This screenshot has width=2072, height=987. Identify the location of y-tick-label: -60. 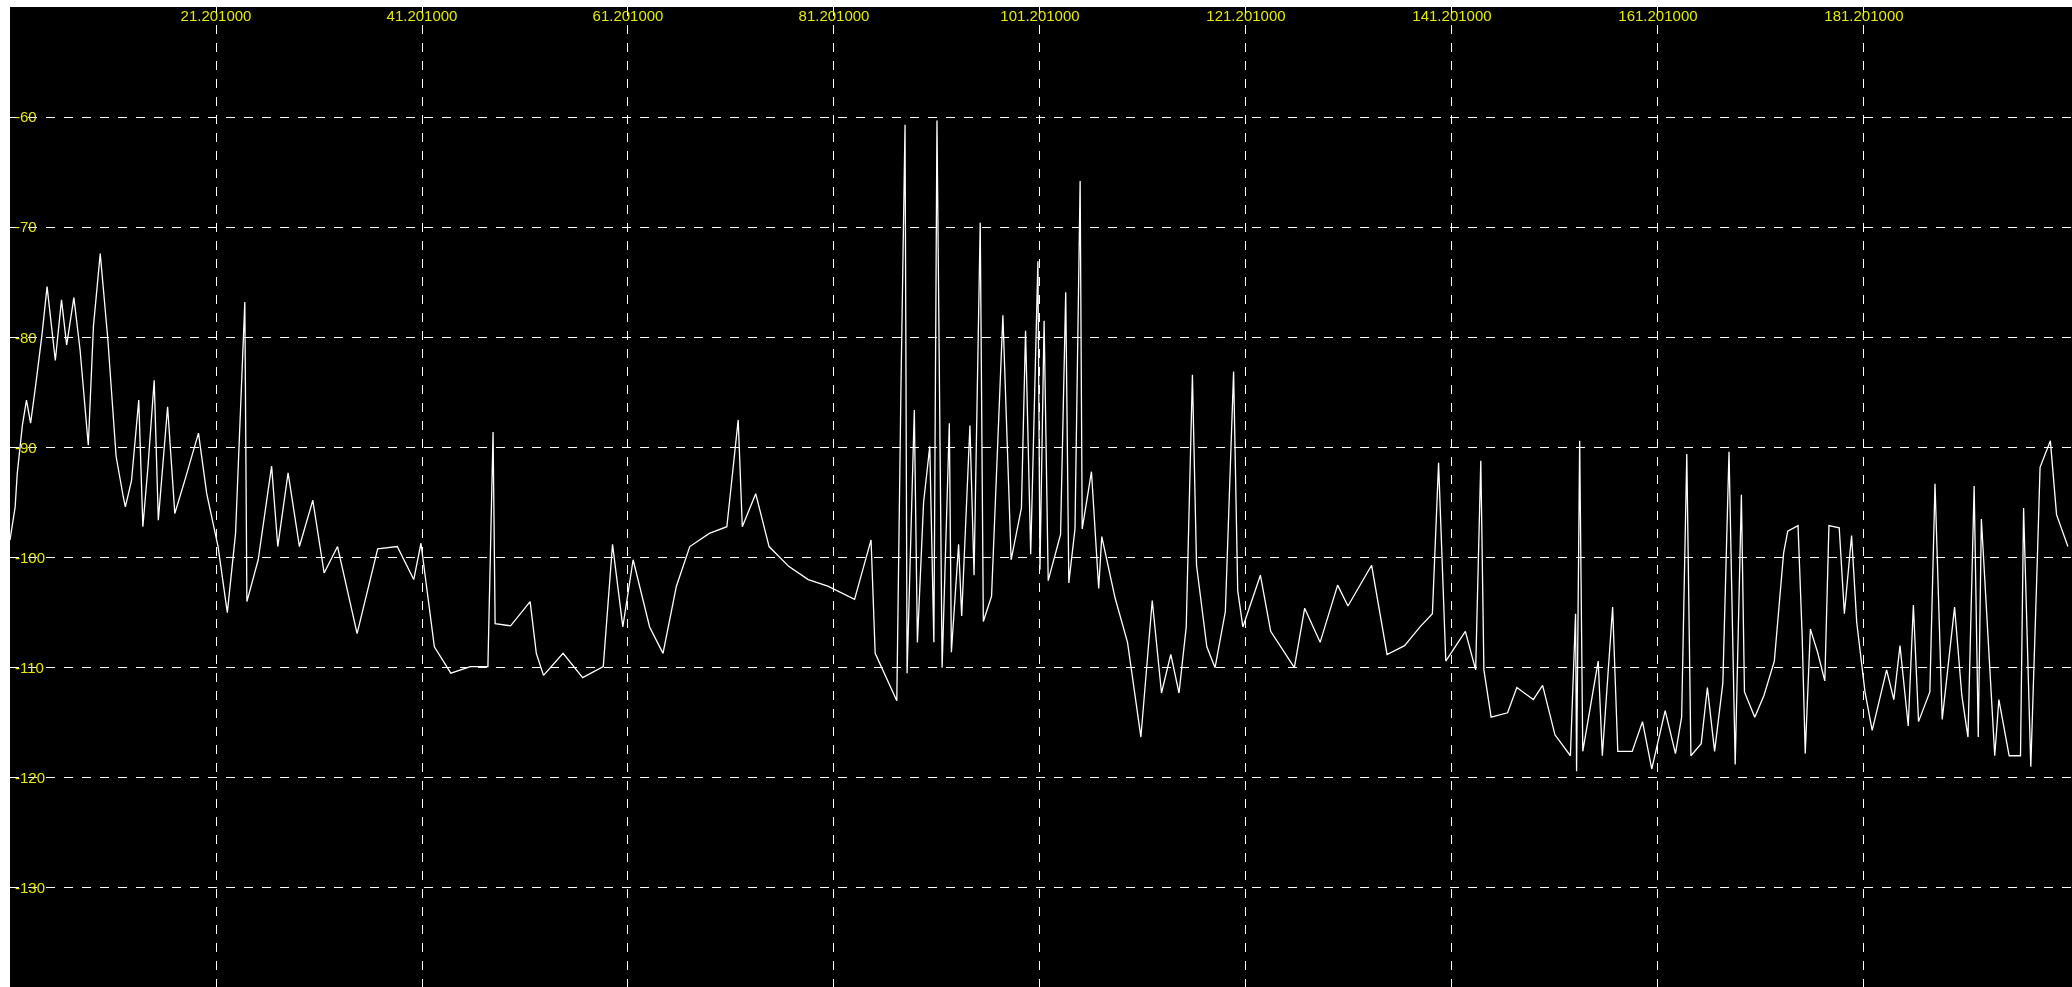
(26, 117).